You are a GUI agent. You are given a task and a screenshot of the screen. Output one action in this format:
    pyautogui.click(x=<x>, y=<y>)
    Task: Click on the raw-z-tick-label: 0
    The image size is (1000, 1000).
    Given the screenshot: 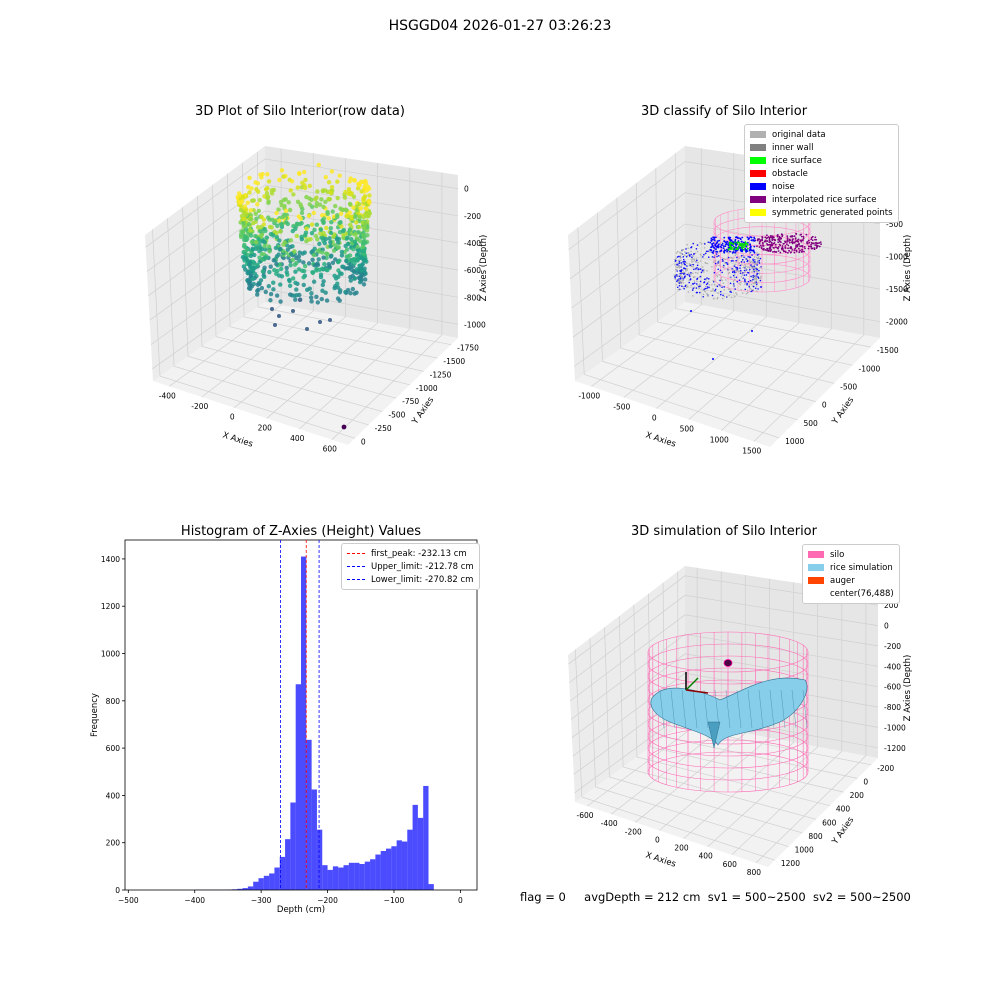 What is the action you would take?
    pyautogui.click(x=466, y=189)
    